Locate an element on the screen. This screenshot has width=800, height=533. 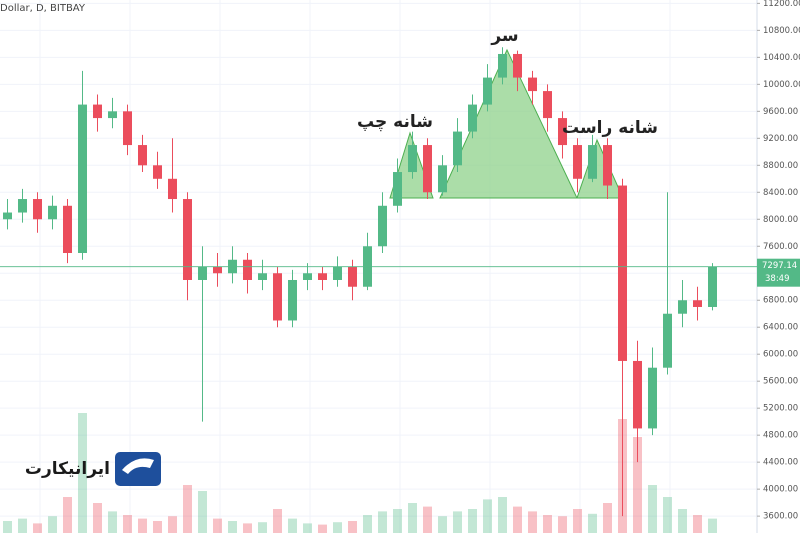
last-price-label: 7297.14 is located at coordinates (779, 266).